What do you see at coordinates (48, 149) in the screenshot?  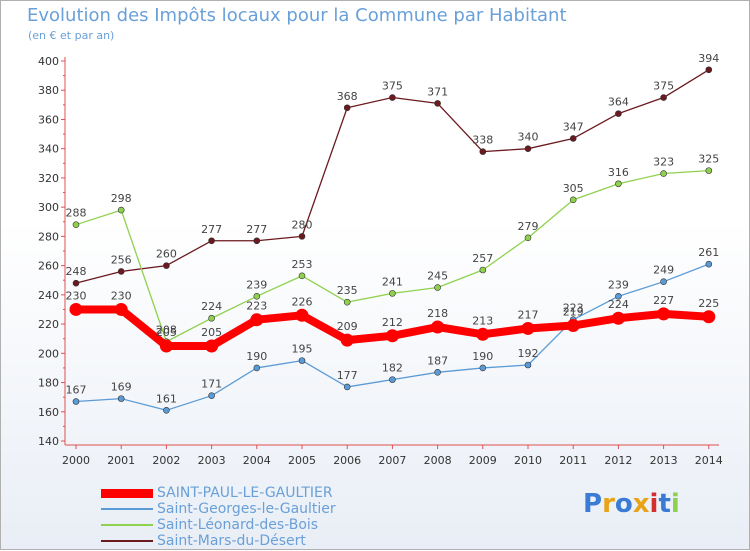 I see `y-tick-label: 340` at bounding box center [48, 149].